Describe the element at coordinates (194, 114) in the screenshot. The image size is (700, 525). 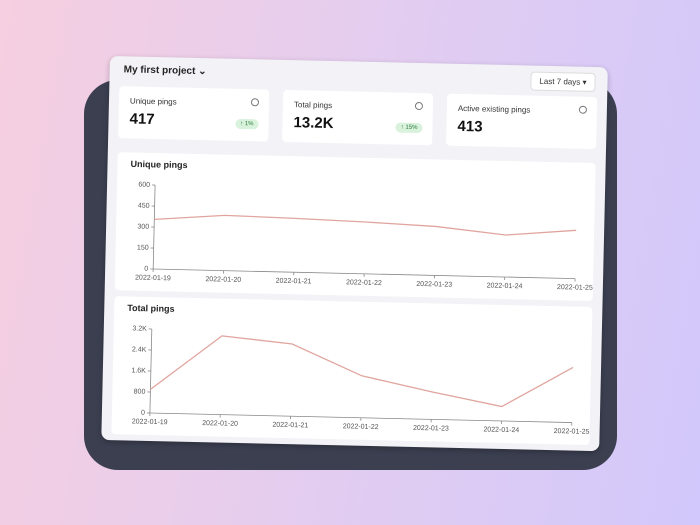
I see `stat-card: Unique pings 417 ↑ 1%` at that location.